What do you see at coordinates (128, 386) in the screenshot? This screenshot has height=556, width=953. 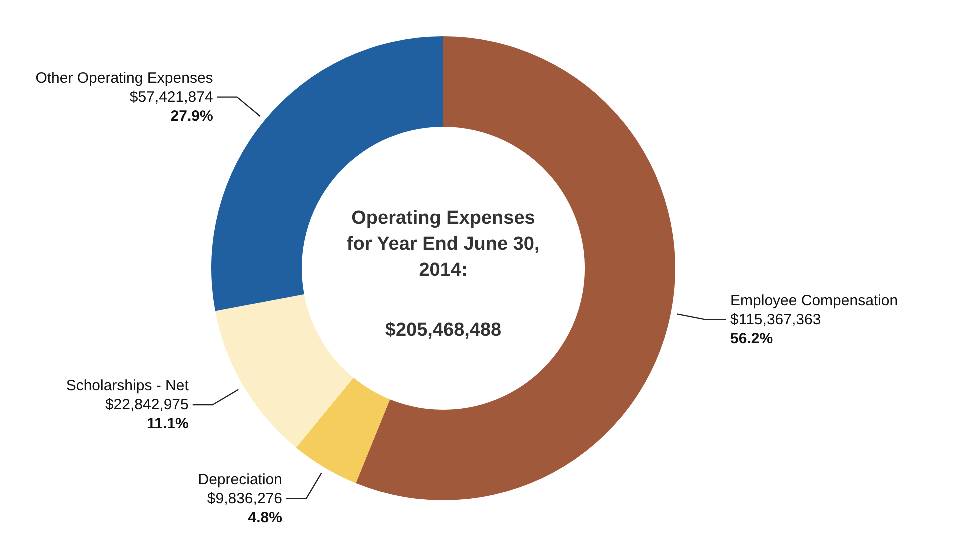 I see `slice-label: Scholarships - Net` at bounding box center [128, 386].